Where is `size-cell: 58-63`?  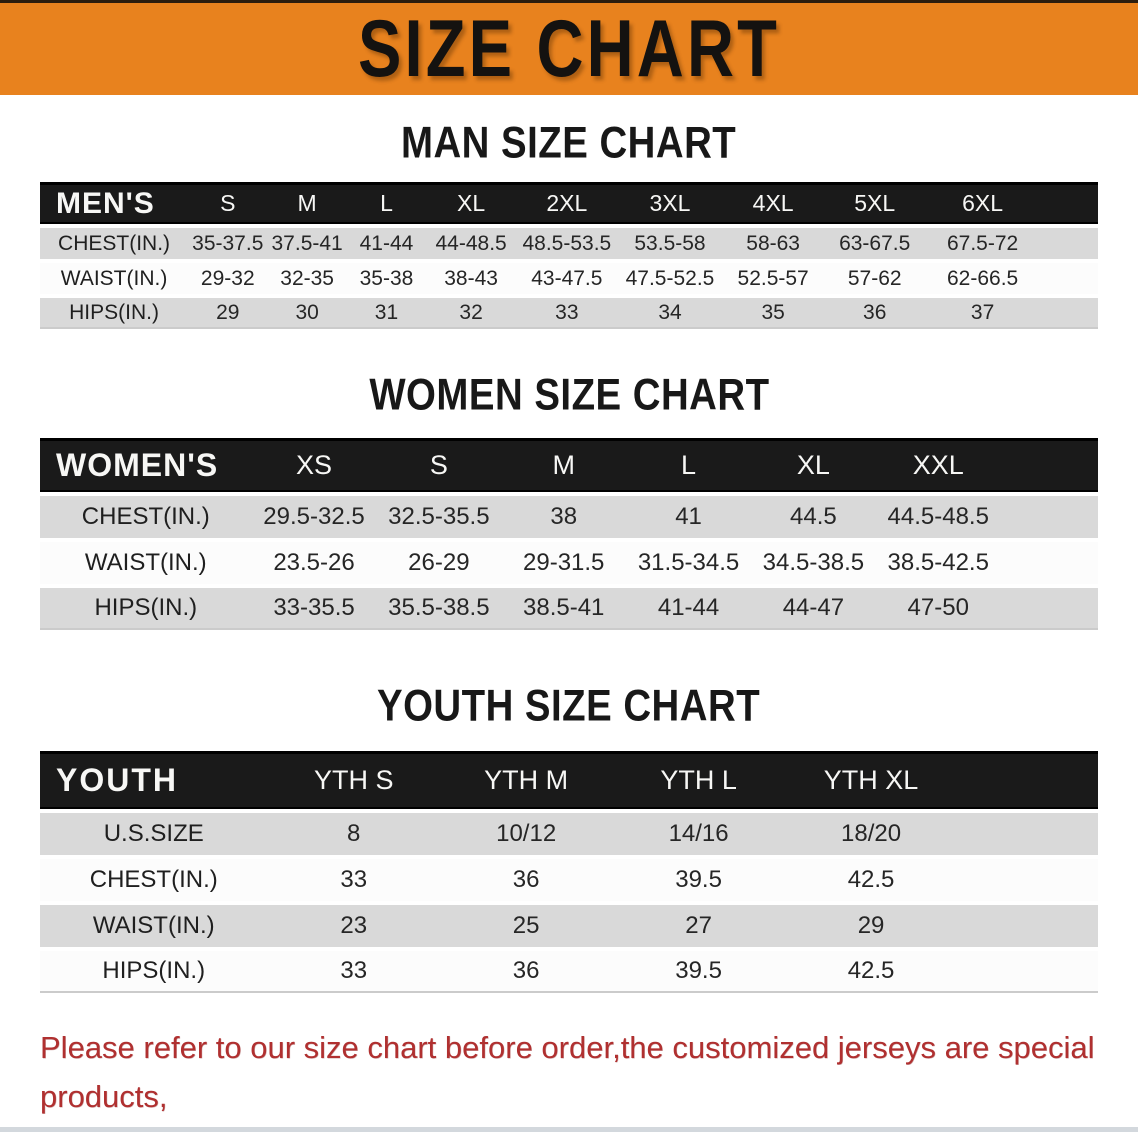 size-cell: 58-63 is located at coordinates (773, 243).